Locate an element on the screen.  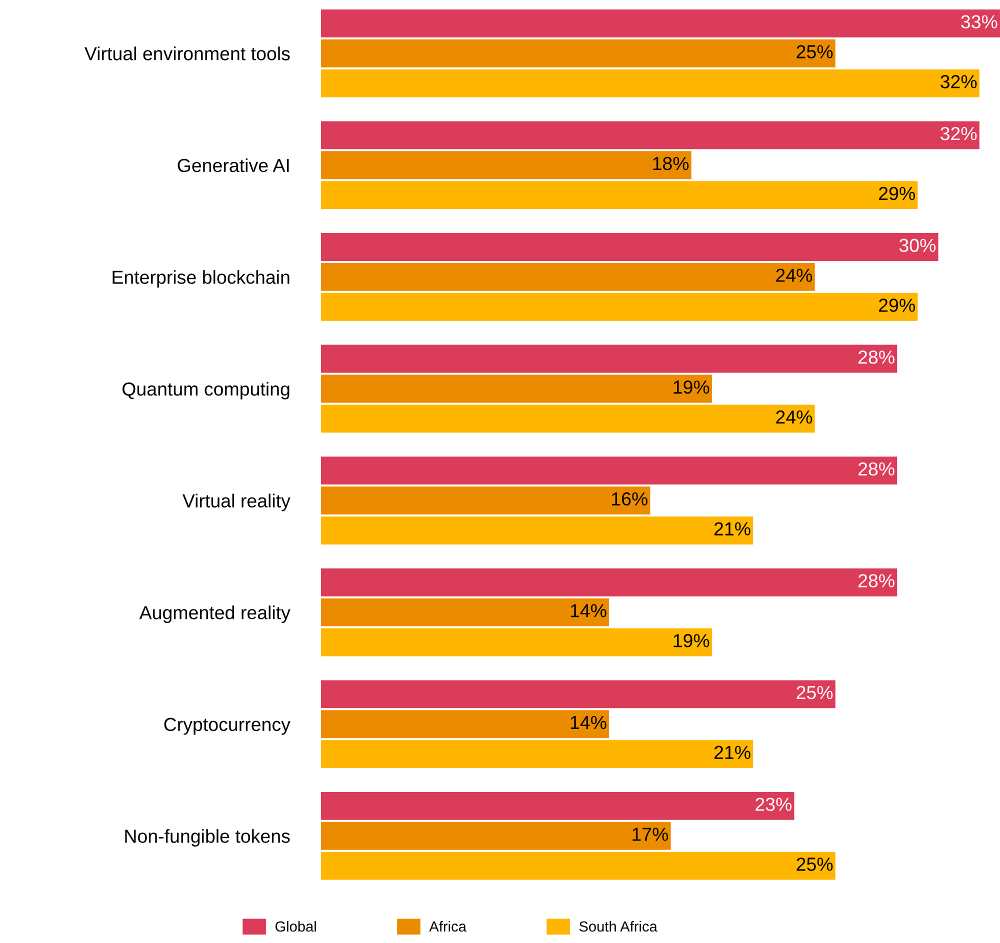
data-label: 17% is located at coordinates (650, 834).